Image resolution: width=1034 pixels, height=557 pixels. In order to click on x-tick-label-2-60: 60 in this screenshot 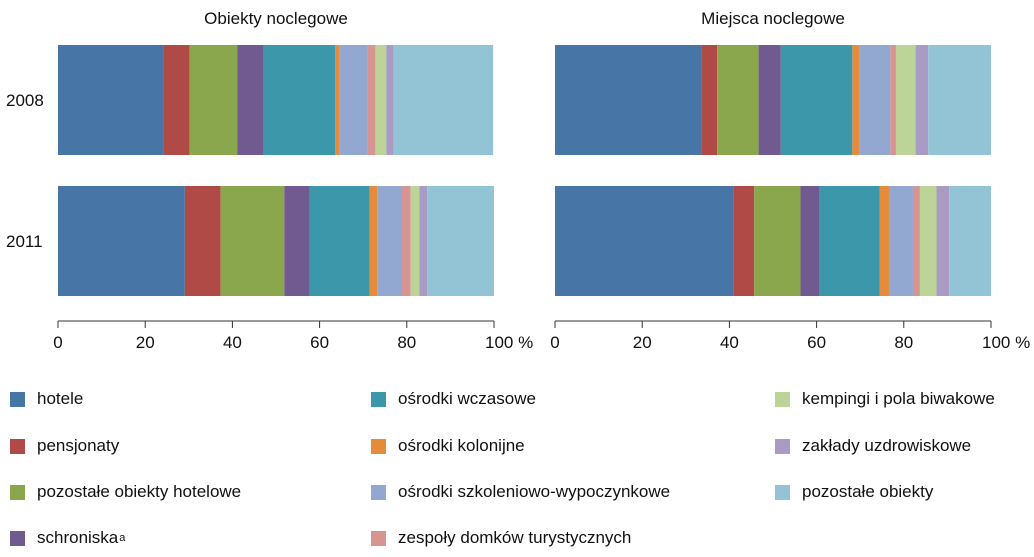, I will do `click(816, 342)`.